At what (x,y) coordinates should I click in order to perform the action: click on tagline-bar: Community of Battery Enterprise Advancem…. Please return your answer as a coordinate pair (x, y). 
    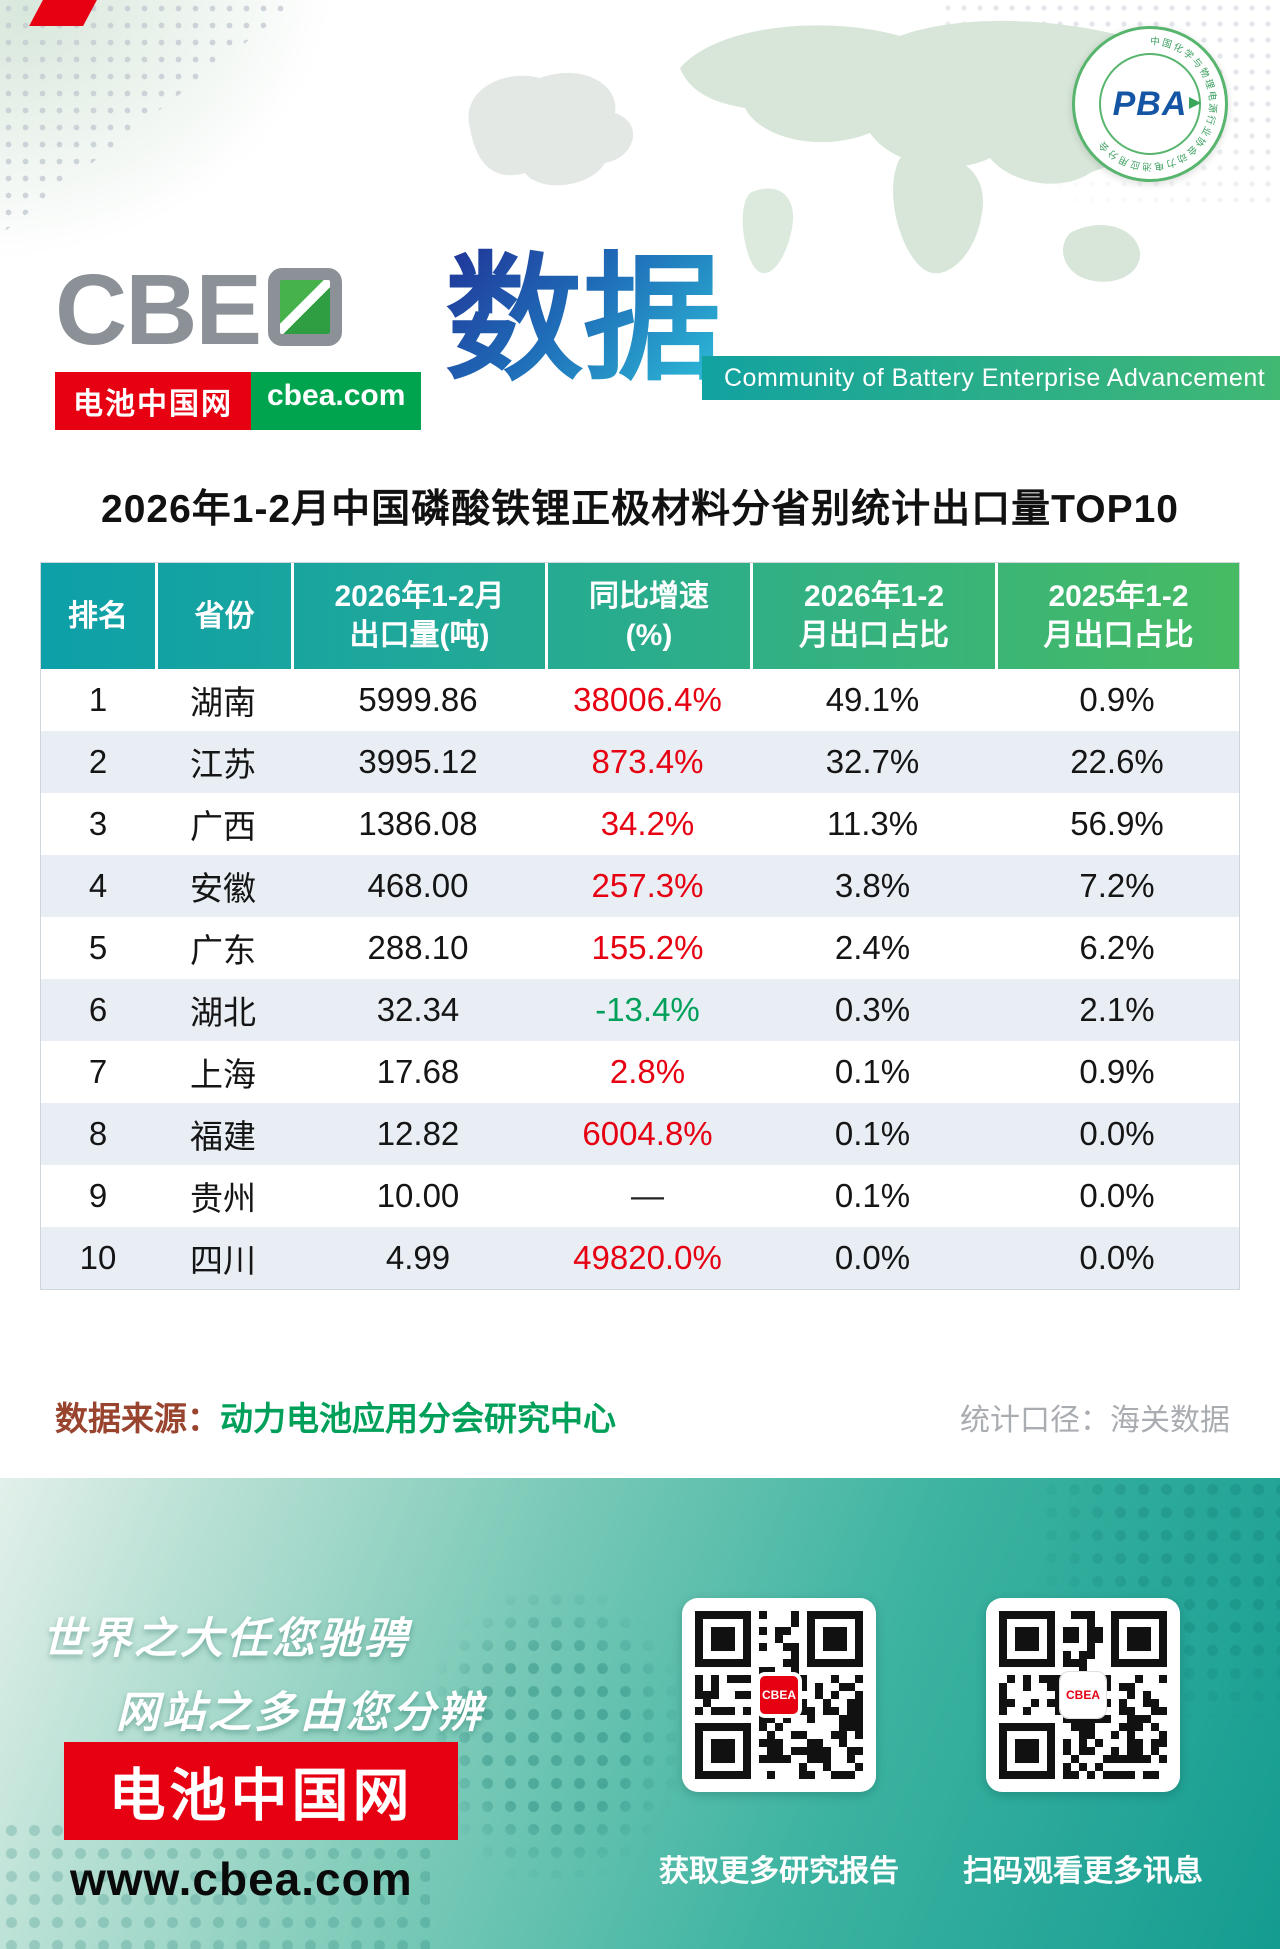
    Looking at the image, I should click on (991, 378).